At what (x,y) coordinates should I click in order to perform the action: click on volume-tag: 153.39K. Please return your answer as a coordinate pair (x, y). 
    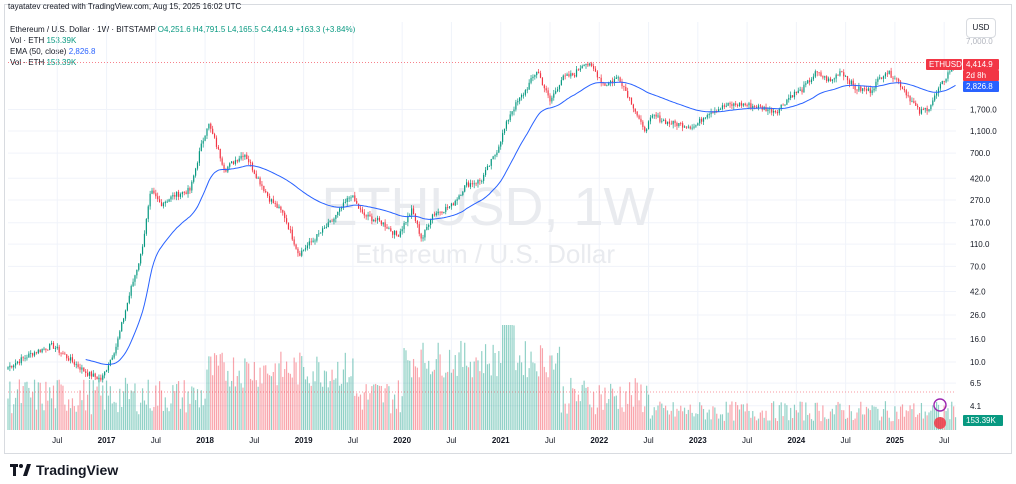
    Looking at the image, I should click on (981, 420).